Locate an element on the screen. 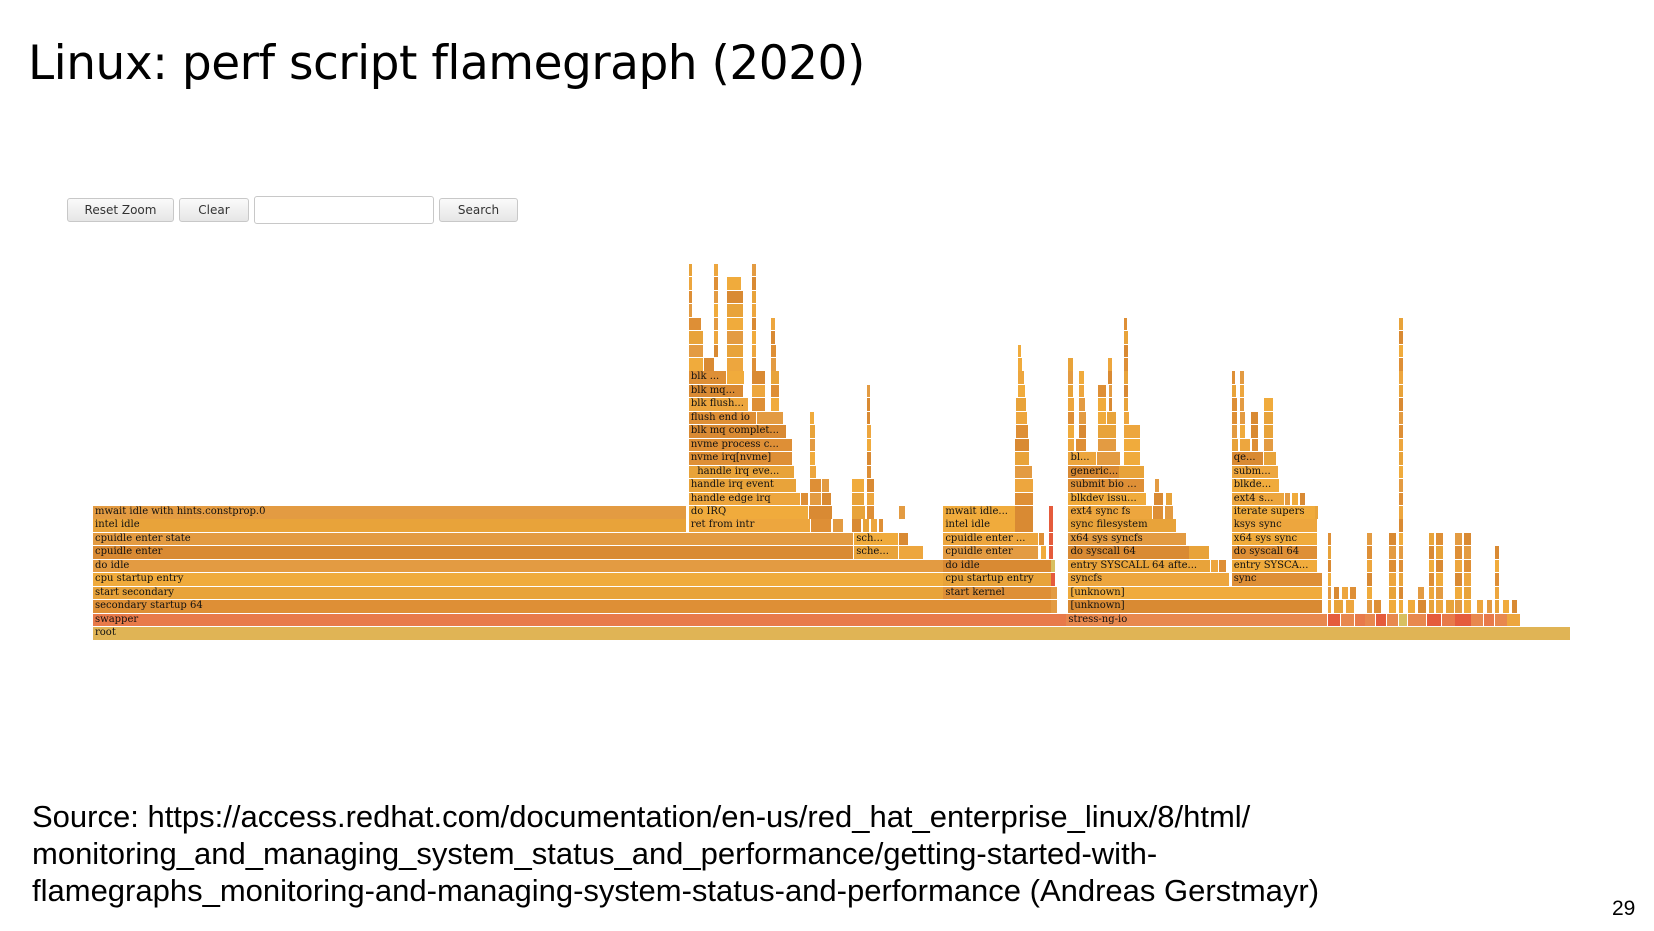 This screenshot has height=931, width=1654. flame-frame: do IRQ is located at coordinates (748, 512).